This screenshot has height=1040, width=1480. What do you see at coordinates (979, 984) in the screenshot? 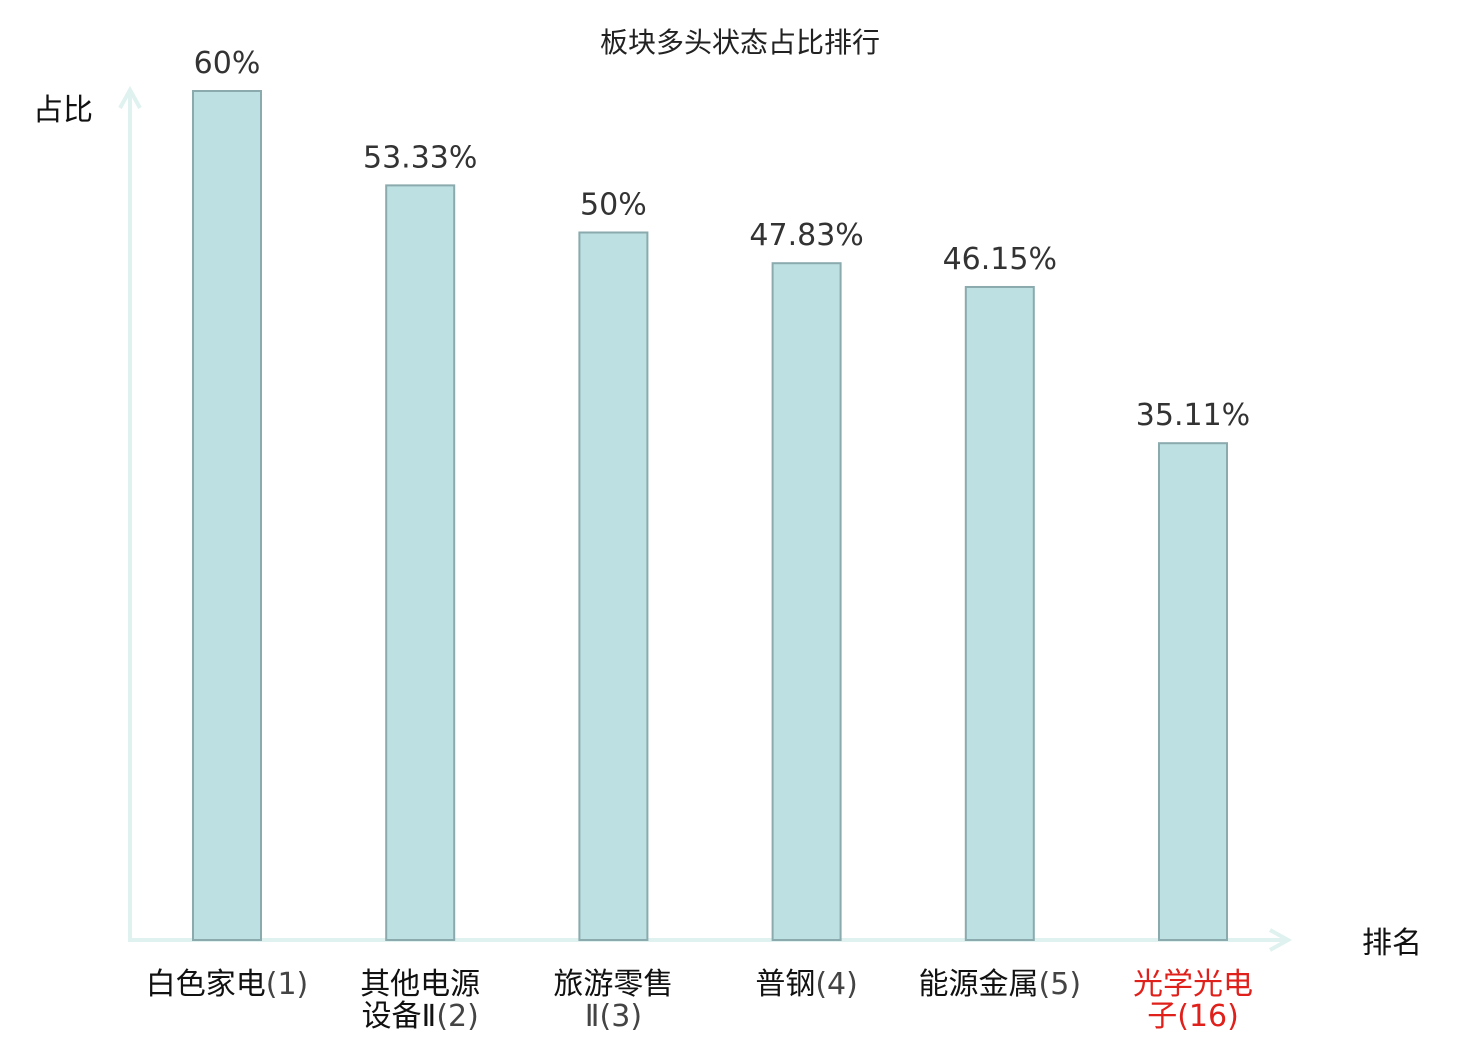
I see `category-name: 能源金属` at bounding box center [979, 984].